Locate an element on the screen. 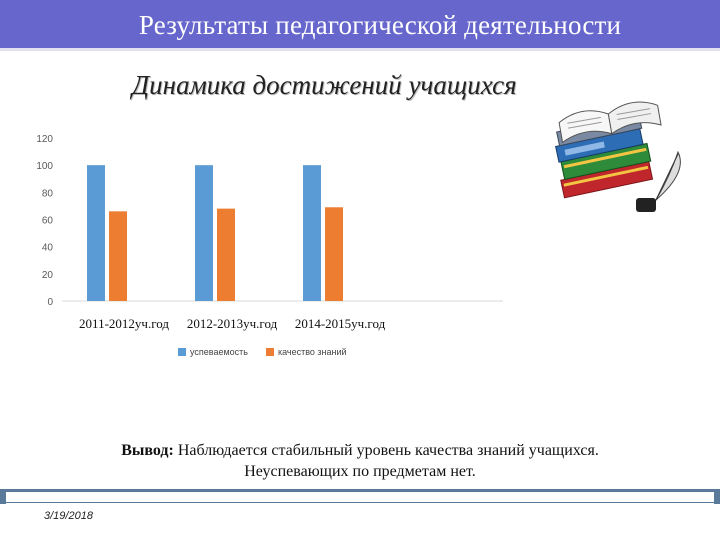 This screenshot has width=720, height=540. conclusion-label: Вывод: is located at coordinates (147, 450).